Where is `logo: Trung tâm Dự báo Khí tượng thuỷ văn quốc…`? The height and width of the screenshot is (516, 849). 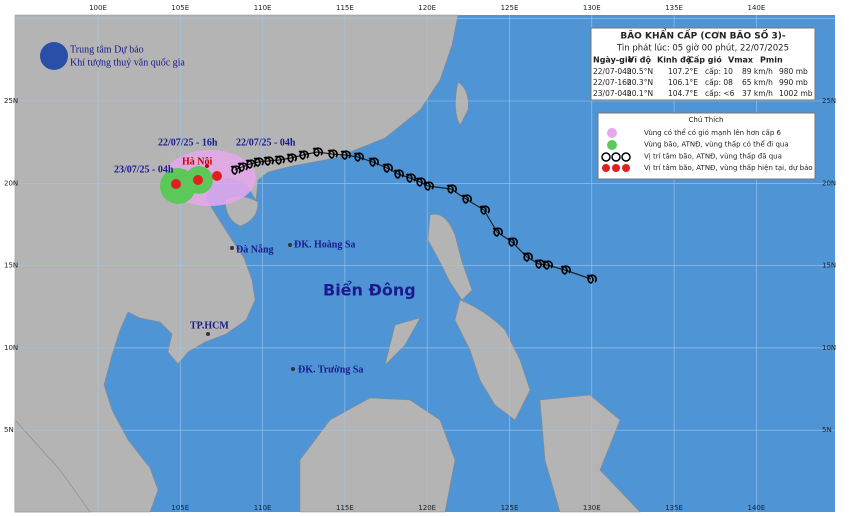 logo: Trung tâm Dự báo Khí tượng thuỷ văn quốc… is located at coordinates (112, 56).